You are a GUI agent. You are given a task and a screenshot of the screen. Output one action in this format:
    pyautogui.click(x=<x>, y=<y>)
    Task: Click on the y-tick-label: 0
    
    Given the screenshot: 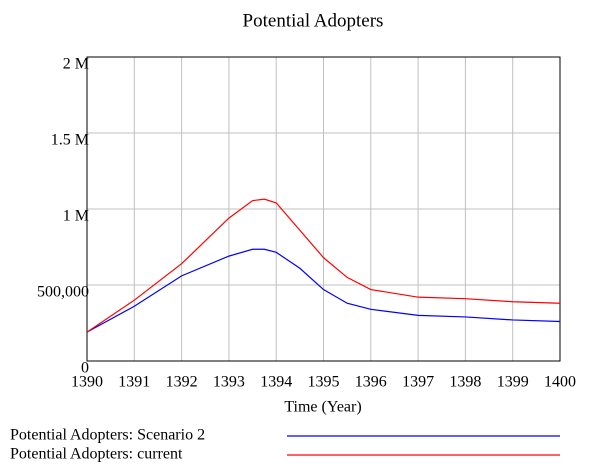 What is the action you would take?
    pyautogui.click(x=85, y=368)
    